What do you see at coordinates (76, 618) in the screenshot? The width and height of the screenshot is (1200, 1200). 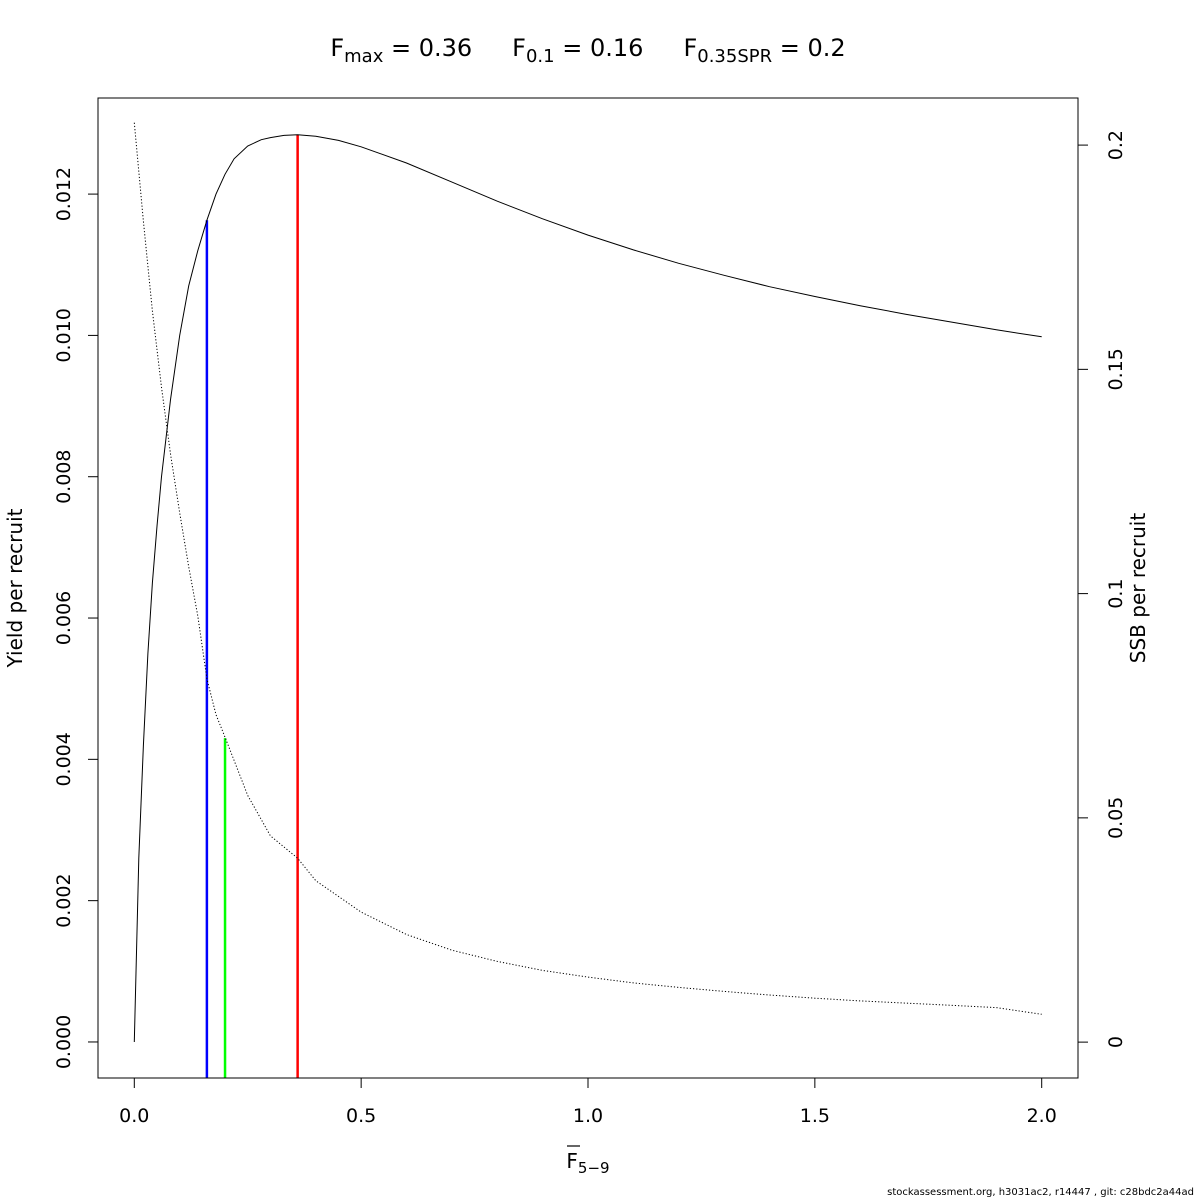 I see `y-axis-left: 0.000 0.002 0.004 0.006 0.008 0.010 0.012` at bounding box center [76, 618].